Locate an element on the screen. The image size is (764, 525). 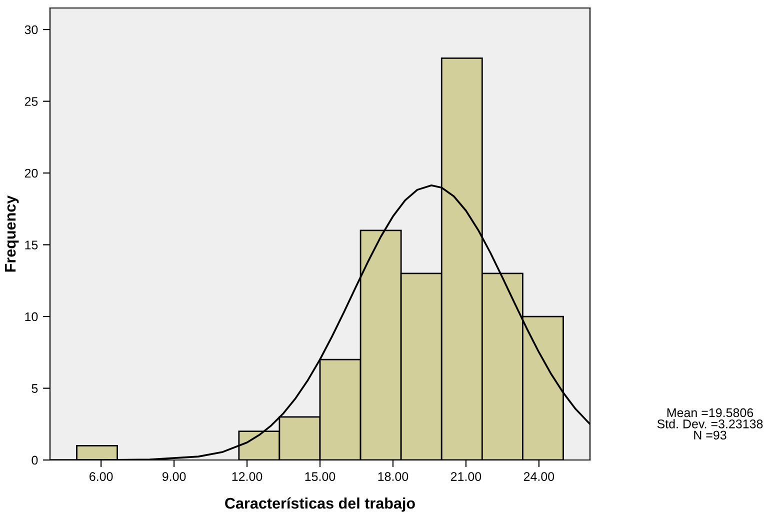
x-tick-label: 9.00 is located at coordinates (174, 476).